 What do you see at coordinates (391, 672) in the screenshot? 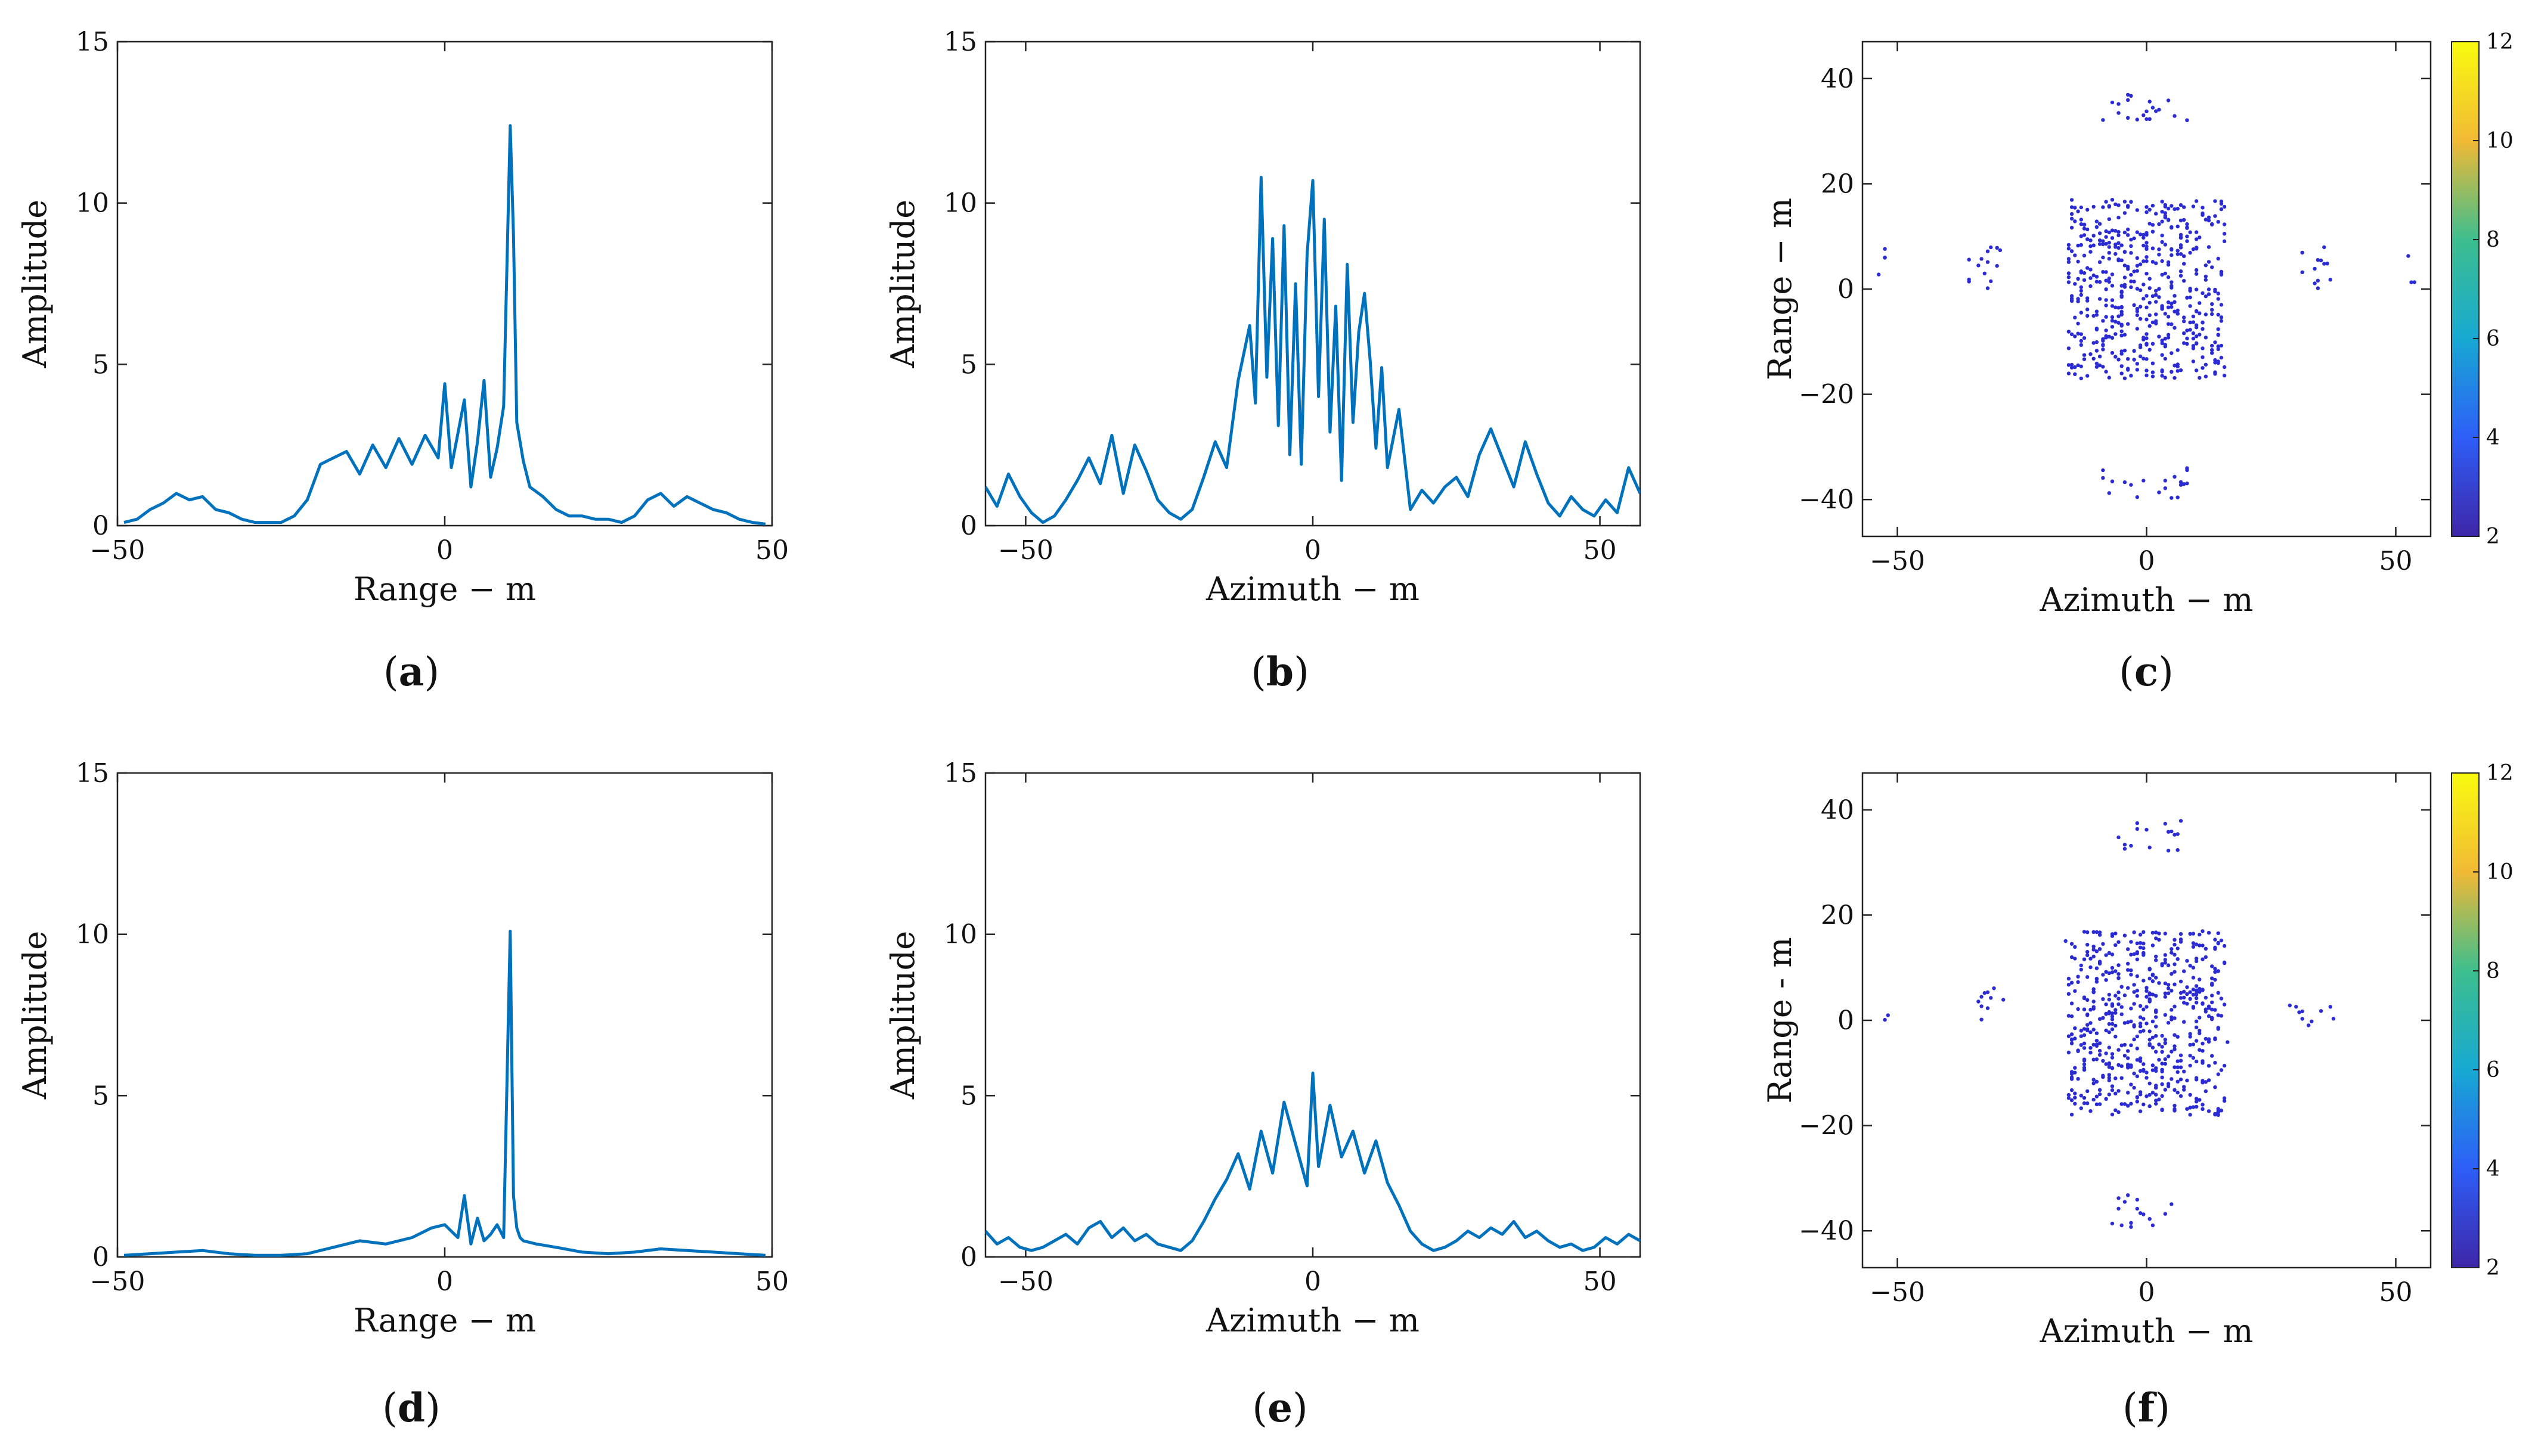
I see `caption-open-paren: (` at bounding box center [391, 672].